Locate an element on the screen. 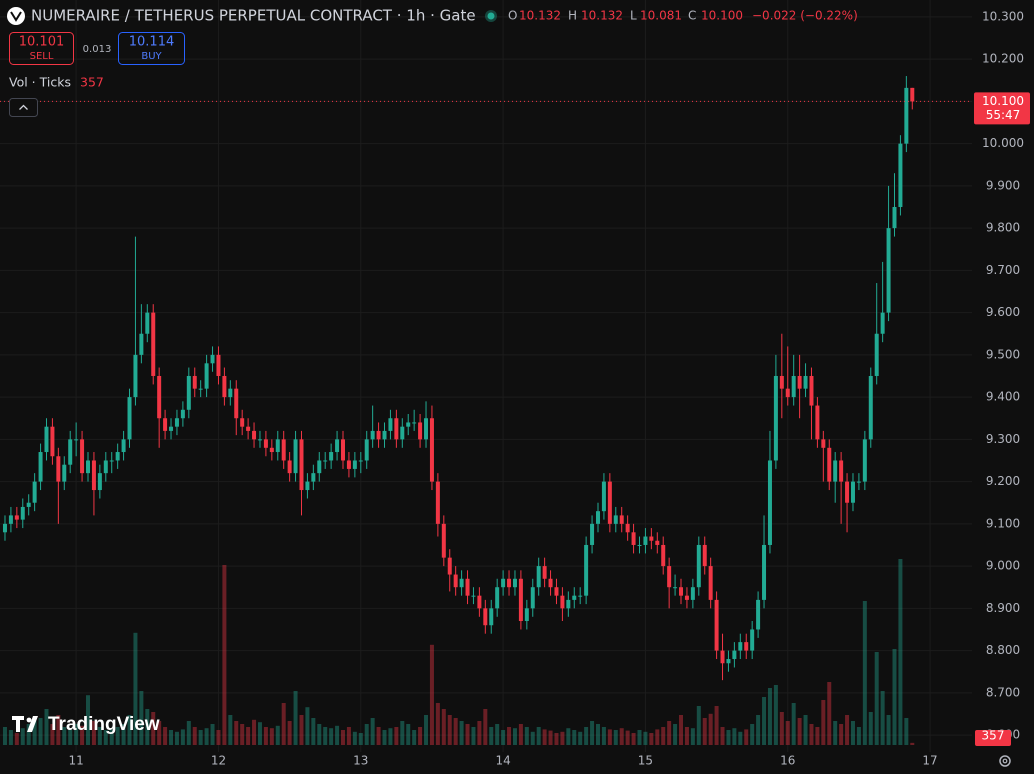 This screenshot has height=774, width=1034. logo-glyph is located at coordinates (32, 724).